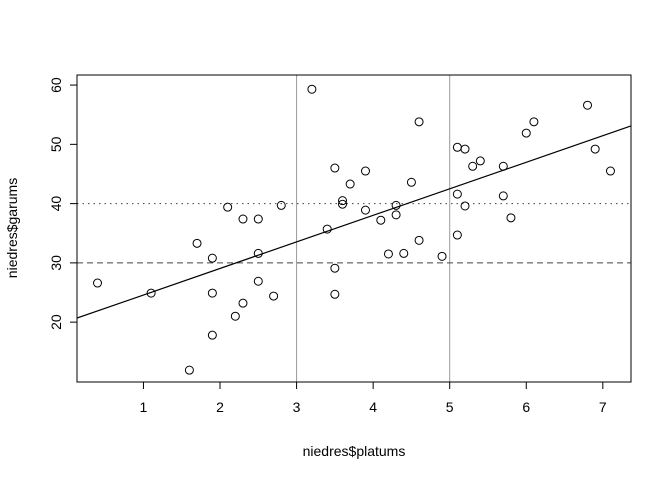 The width and height of the screenshot is (672, 480). Describe the element at coordinates (526, 407) in the screenshot. I see `x-tick-label: 6` at that location.